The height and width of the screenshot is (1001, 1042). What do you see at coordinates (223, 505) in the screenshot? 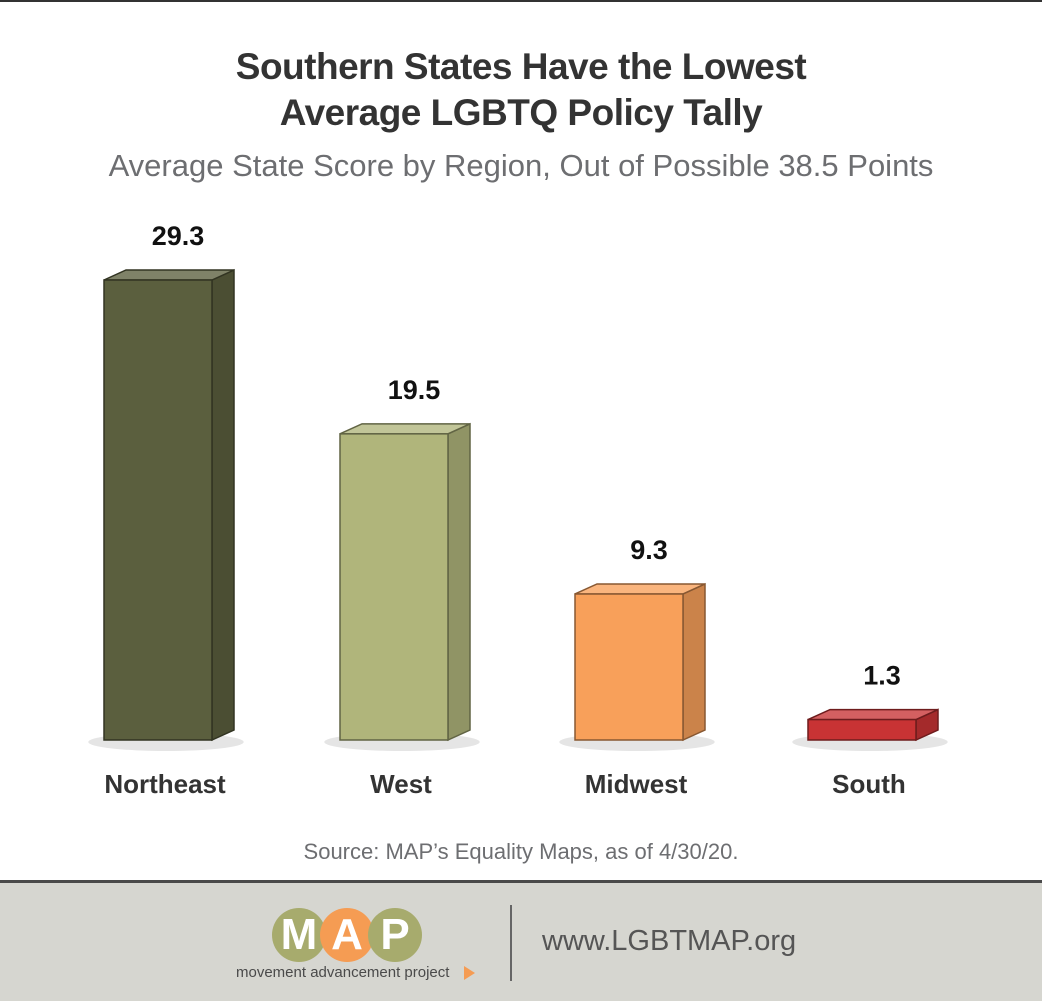
I see `bar-side-northeast` at bounding box center [223, 505].